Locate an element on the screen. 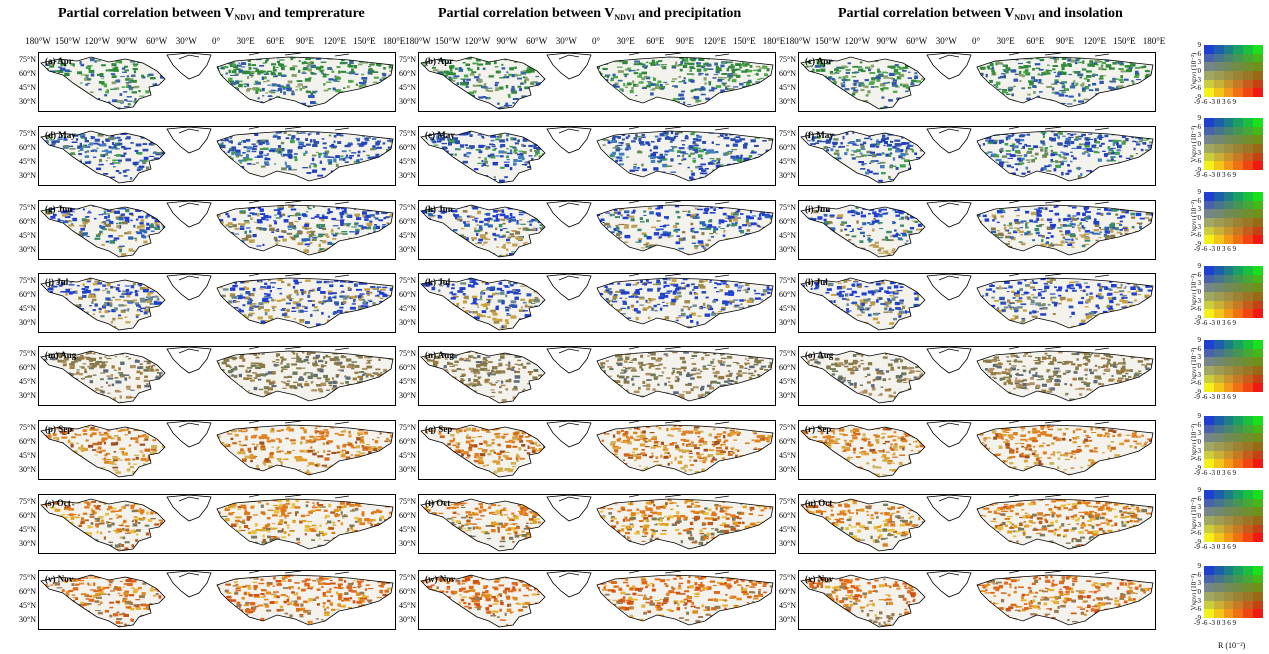 This screenshot has width=1269, height=654. longitude-tick-label: 90°W is located at coordinates (507, 41).